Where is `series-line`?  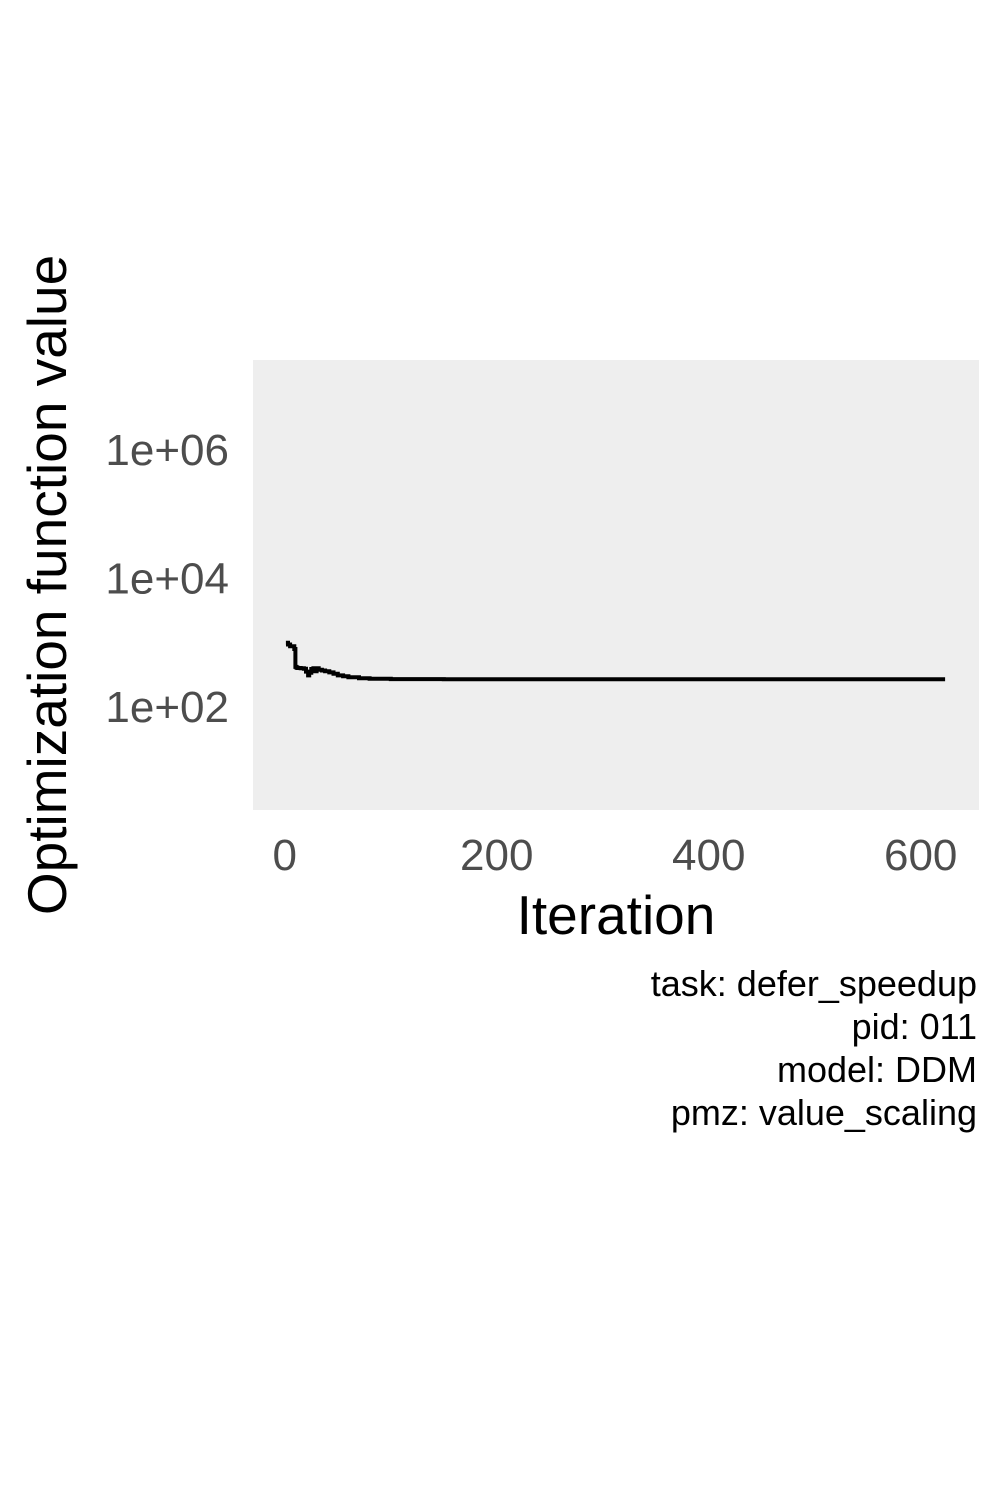 series-line is located at coordinates (615, 661).